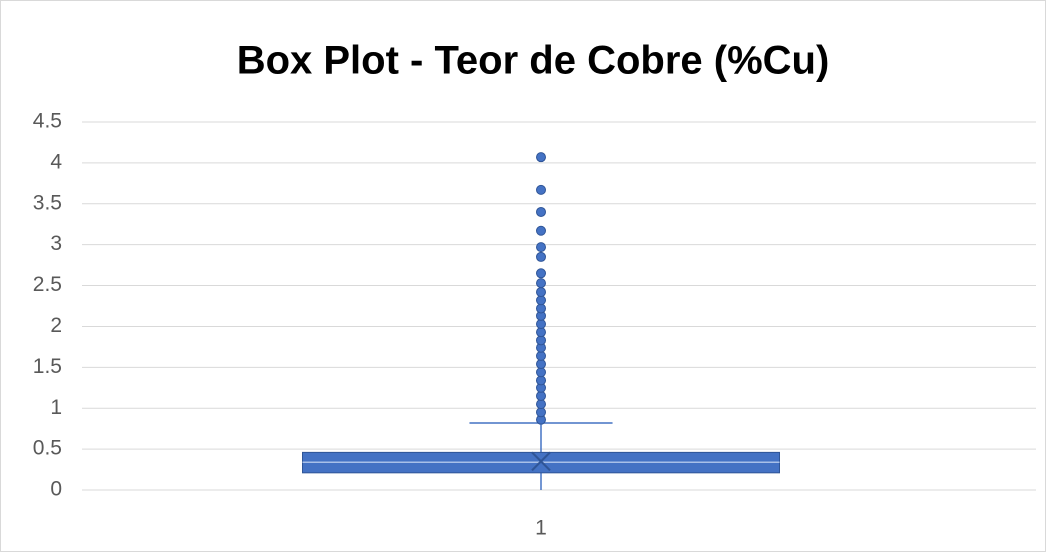  What do you see at coordinates (47, 202) in the screenshot?
I see `y-tick-label: 3.5` at bounding box center [47, 202].